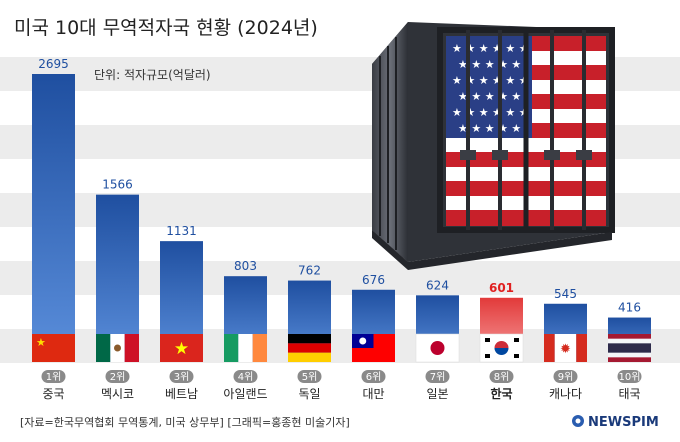 This screenshot has height=442, width=680. I want to click on vietnam-flag: ★, so click(181, 348).